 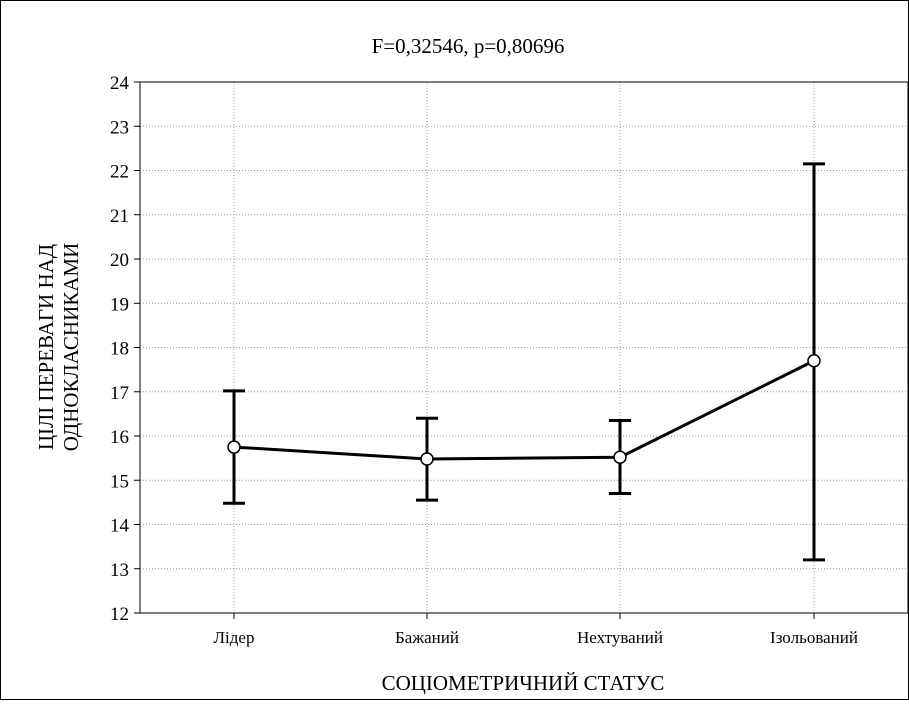 I want to click on y-tick-label: 24, so click(x=120, y=83).